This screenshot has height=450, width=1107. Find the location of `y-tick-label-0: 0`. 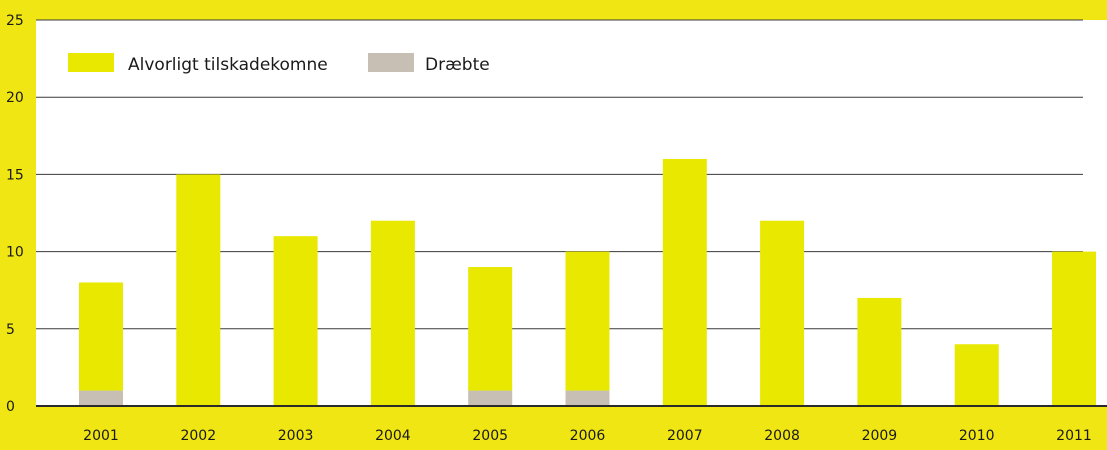

y-tick-label-0: 0 is located at coordinates (10, 407).